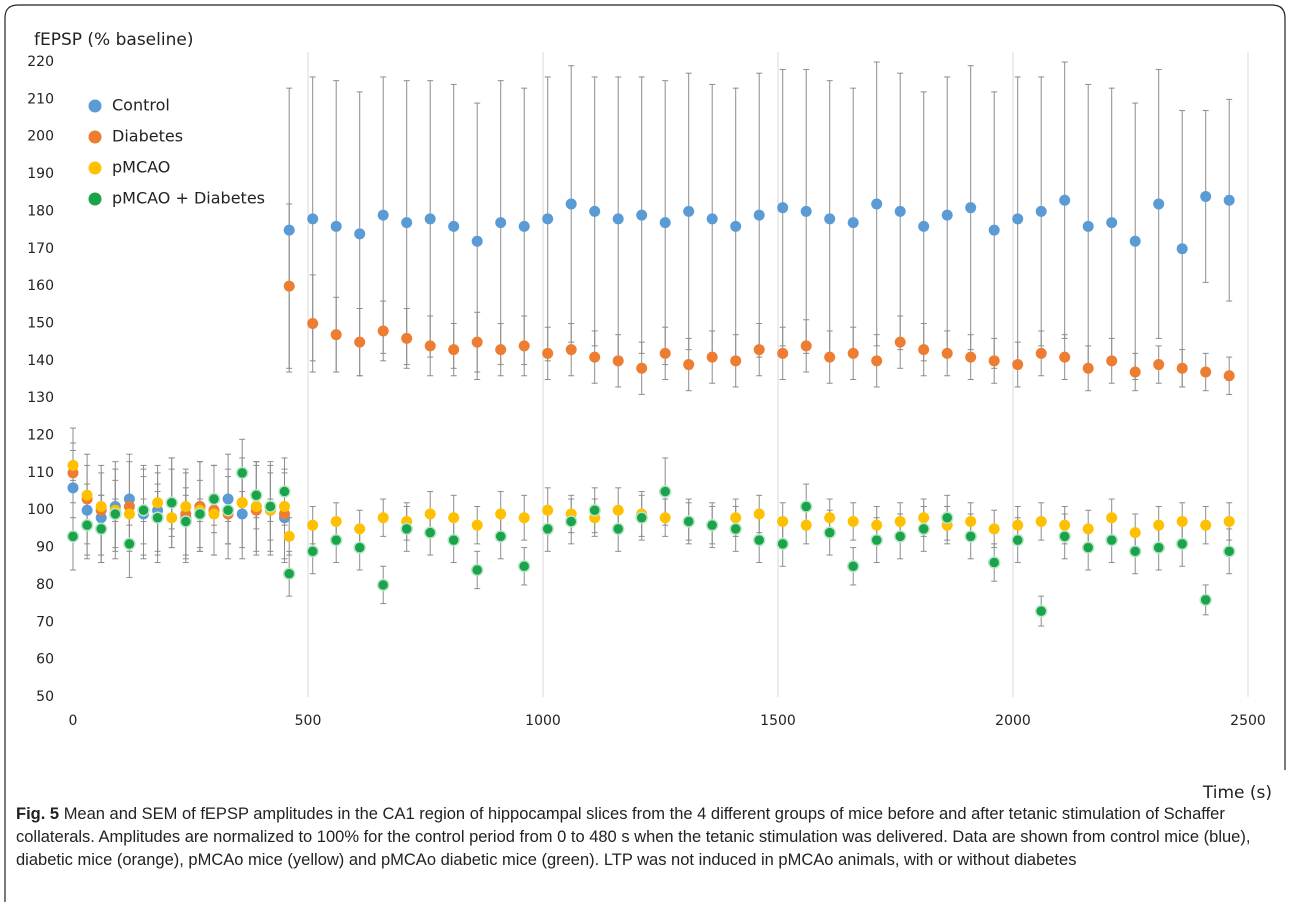 The width and height of the screenshot is (1290, 902). I want to click on y-tick-label: 110, so click(40, 473).